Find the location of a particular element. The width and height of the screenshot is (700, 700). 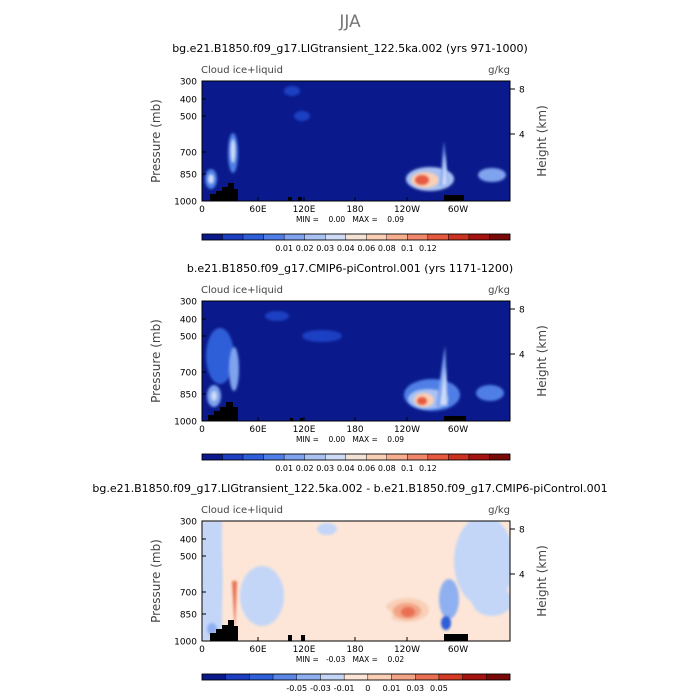

variable-label: Cloud ice+liquid is located at coordinates (242, 290).